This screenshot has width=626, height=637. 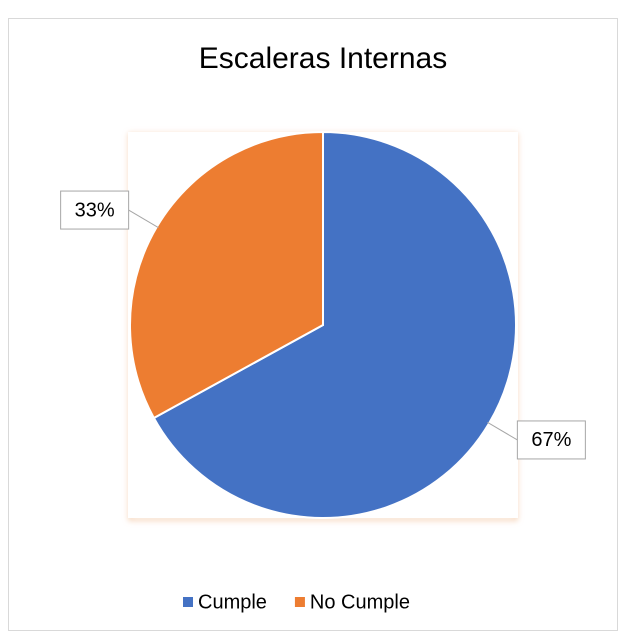 I want to click on data-label: 33%, so click(x=95, y=210).